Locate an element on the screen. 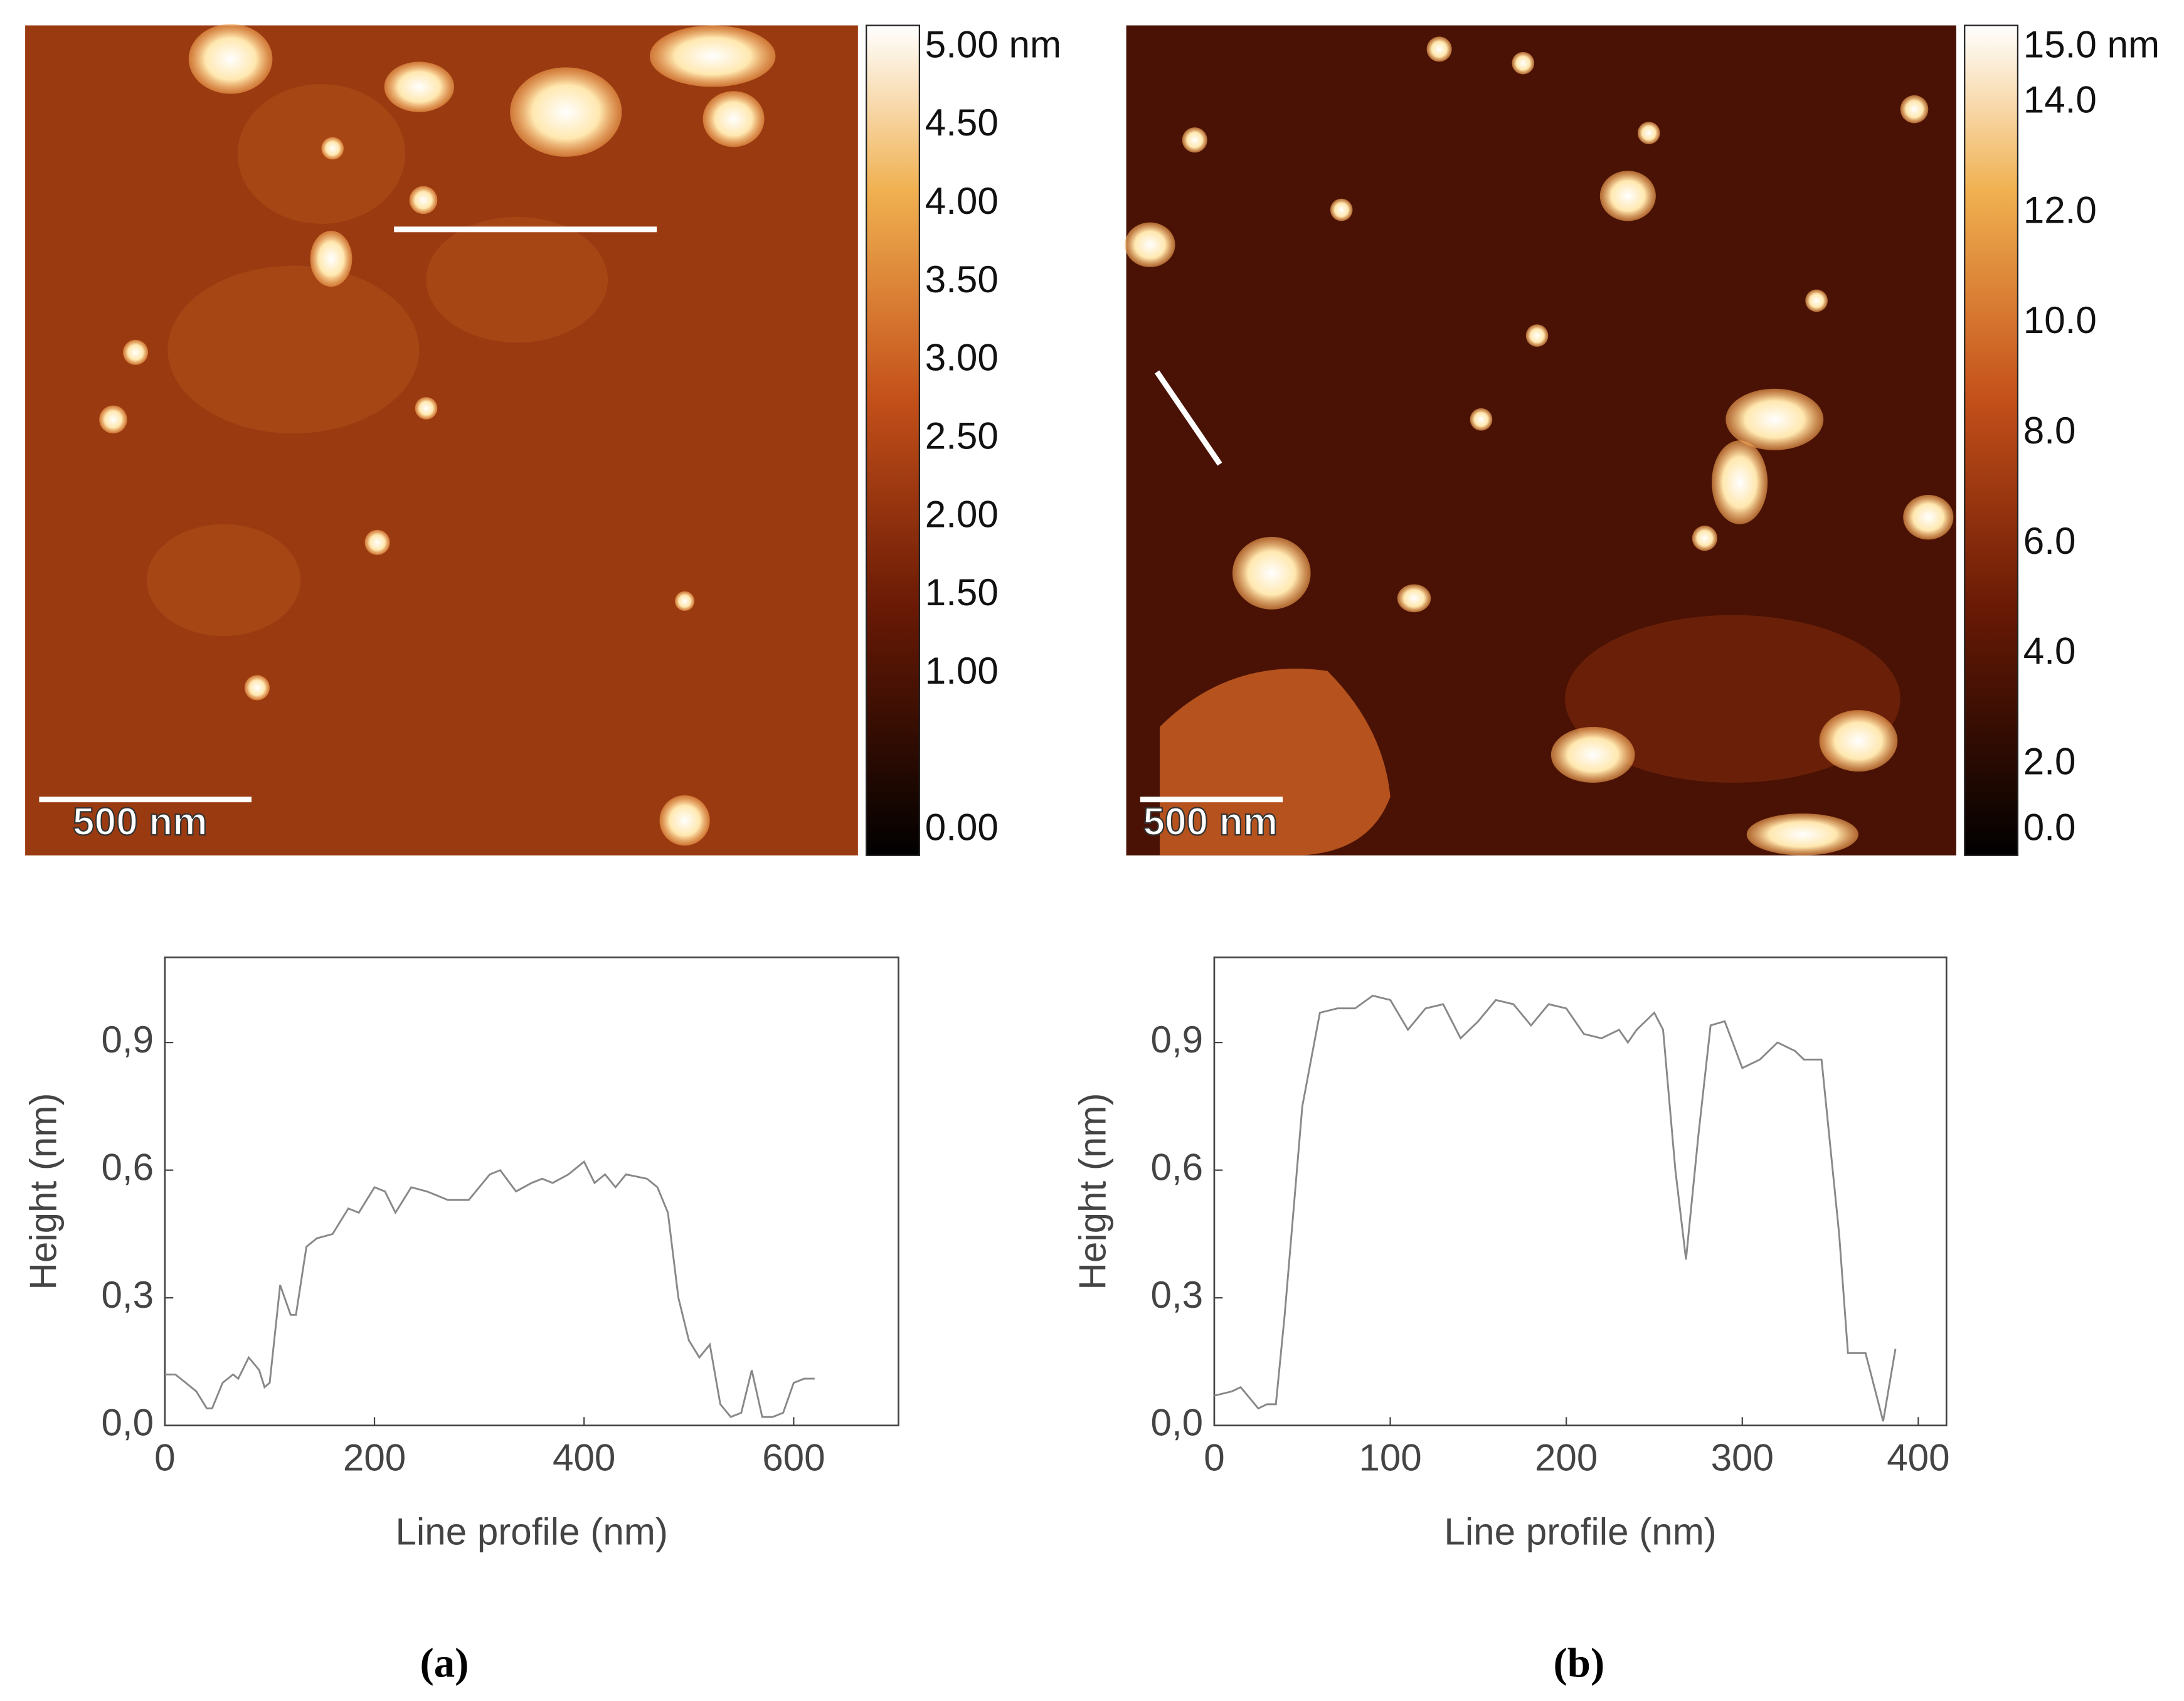  colorbar-tick-label: 6.0 is located at coordinates (2050, 541).